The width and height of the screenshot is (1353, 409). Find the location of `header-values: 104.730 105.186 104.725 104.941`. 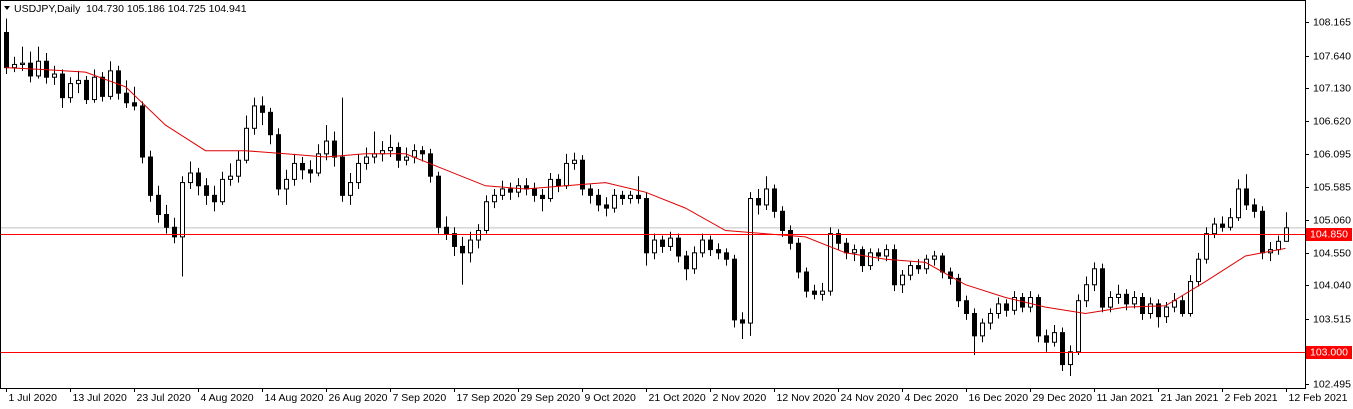

header-values: 104.730 105.186 104.725 104.941 is located at coordinates (166, 9).